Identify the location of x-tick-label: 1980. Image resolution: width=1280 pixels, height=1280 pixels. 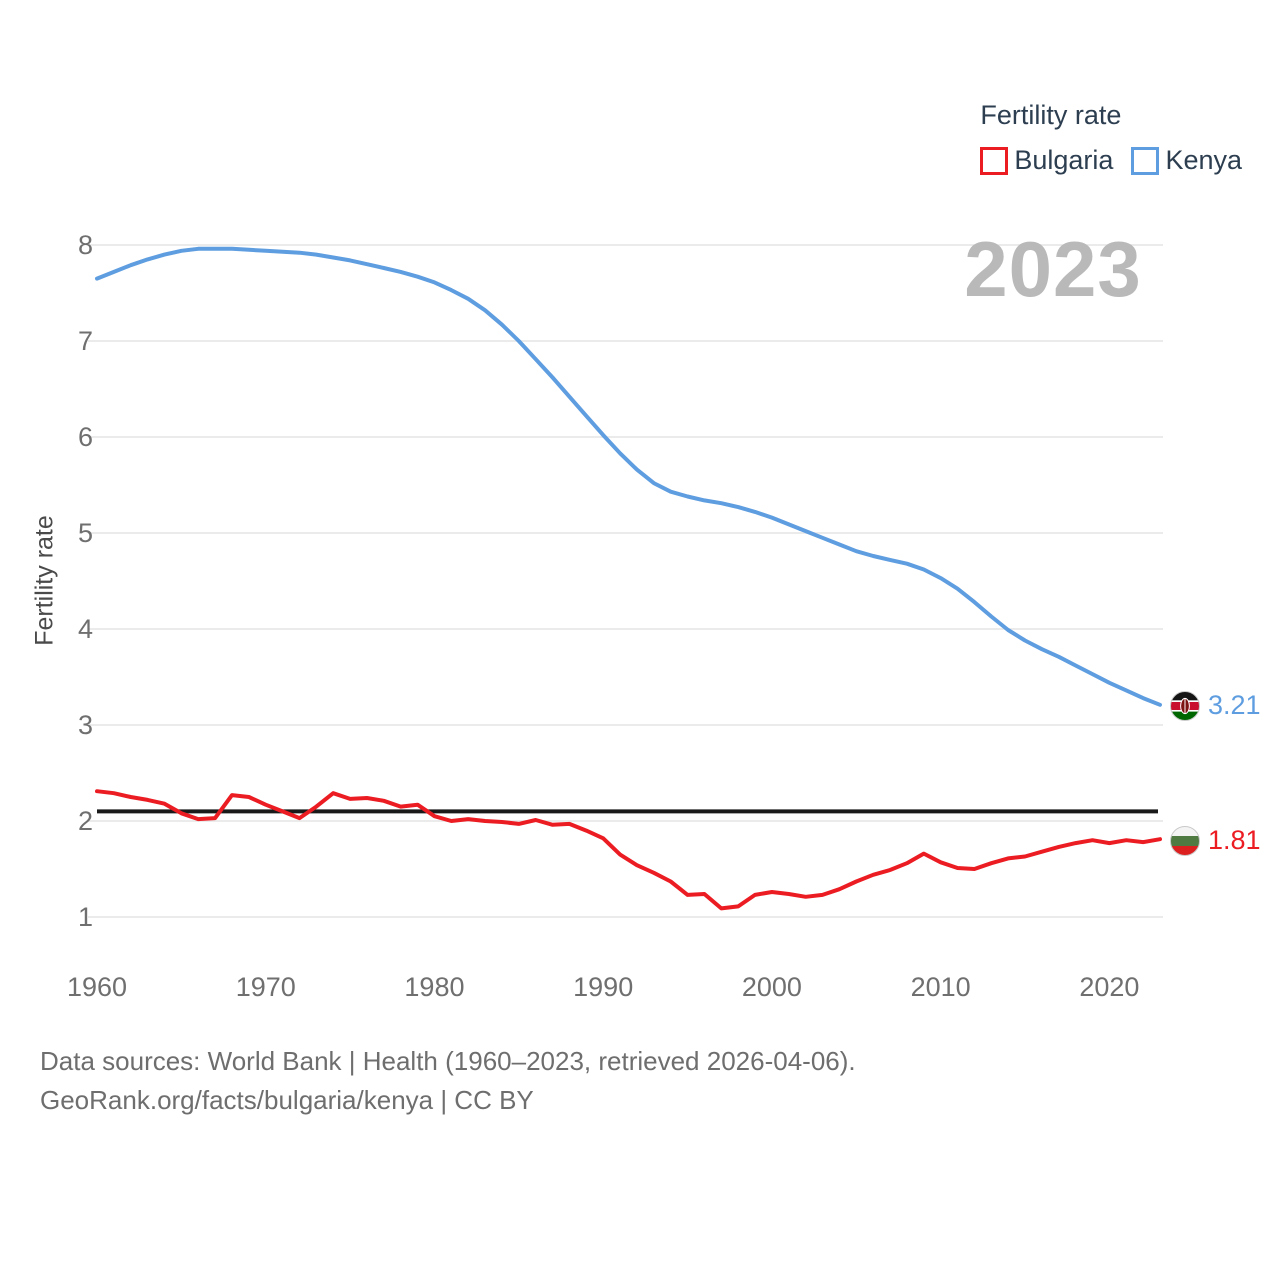
(434, 987).